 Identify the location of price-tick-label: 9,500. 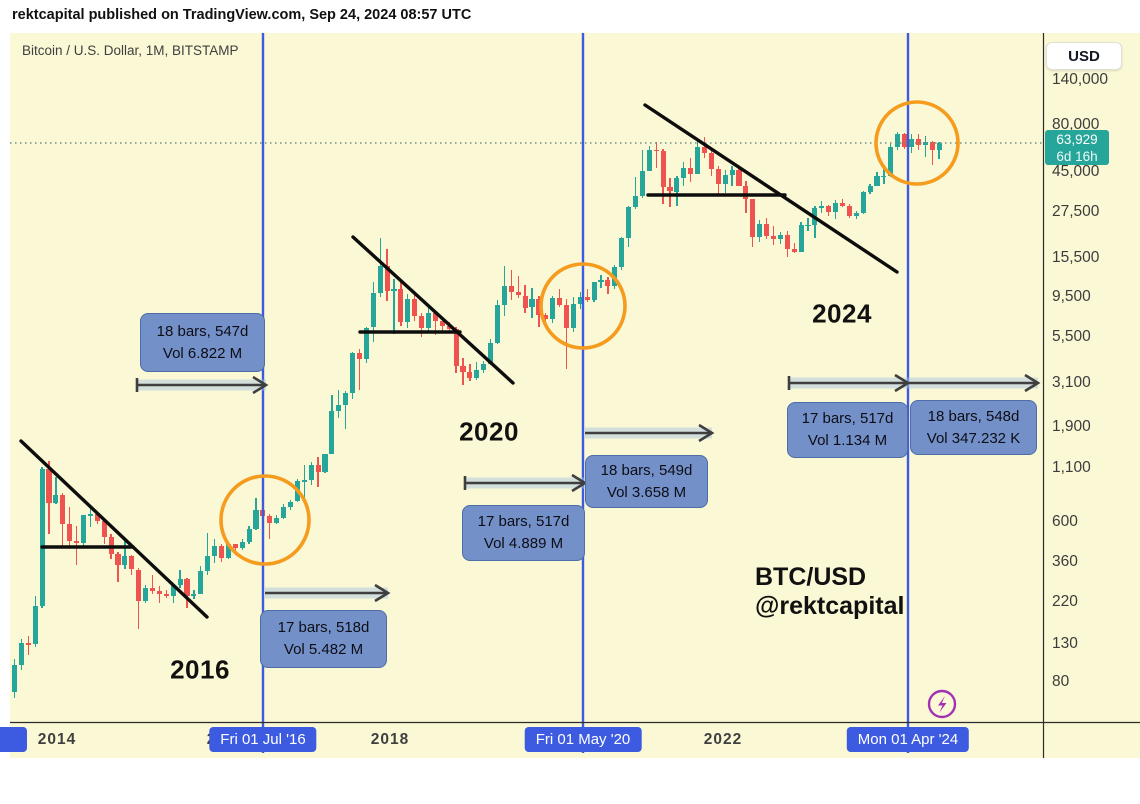
(1071, 296).